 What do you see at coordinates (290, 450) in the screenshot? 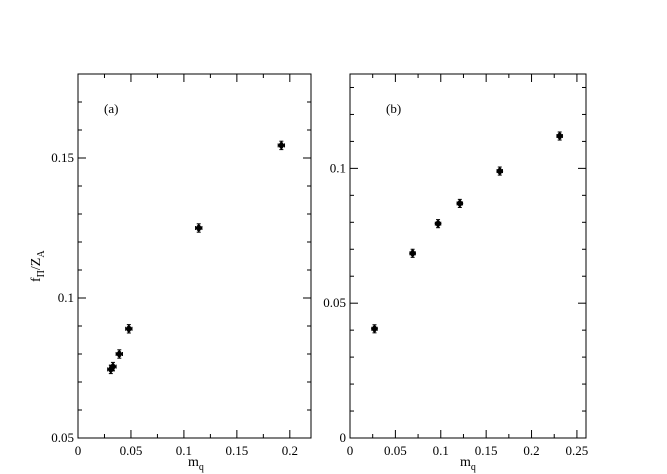
I see `x-tick-label-a-4: 0.2` at bounding box center [290, 450].